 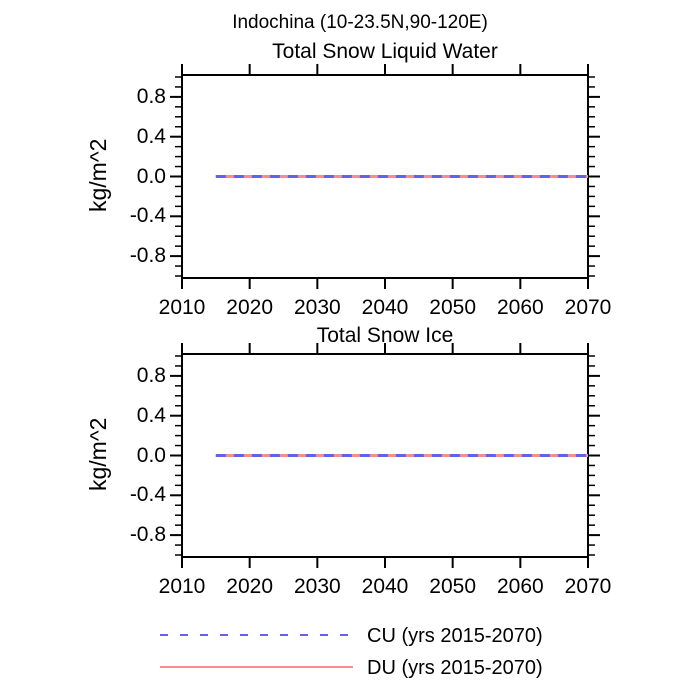 What do you see at coordinates (385, 51) in the screenshot?
I see `plot1-title: Total Snow Liquid Water` at bounding box center [385, 51].